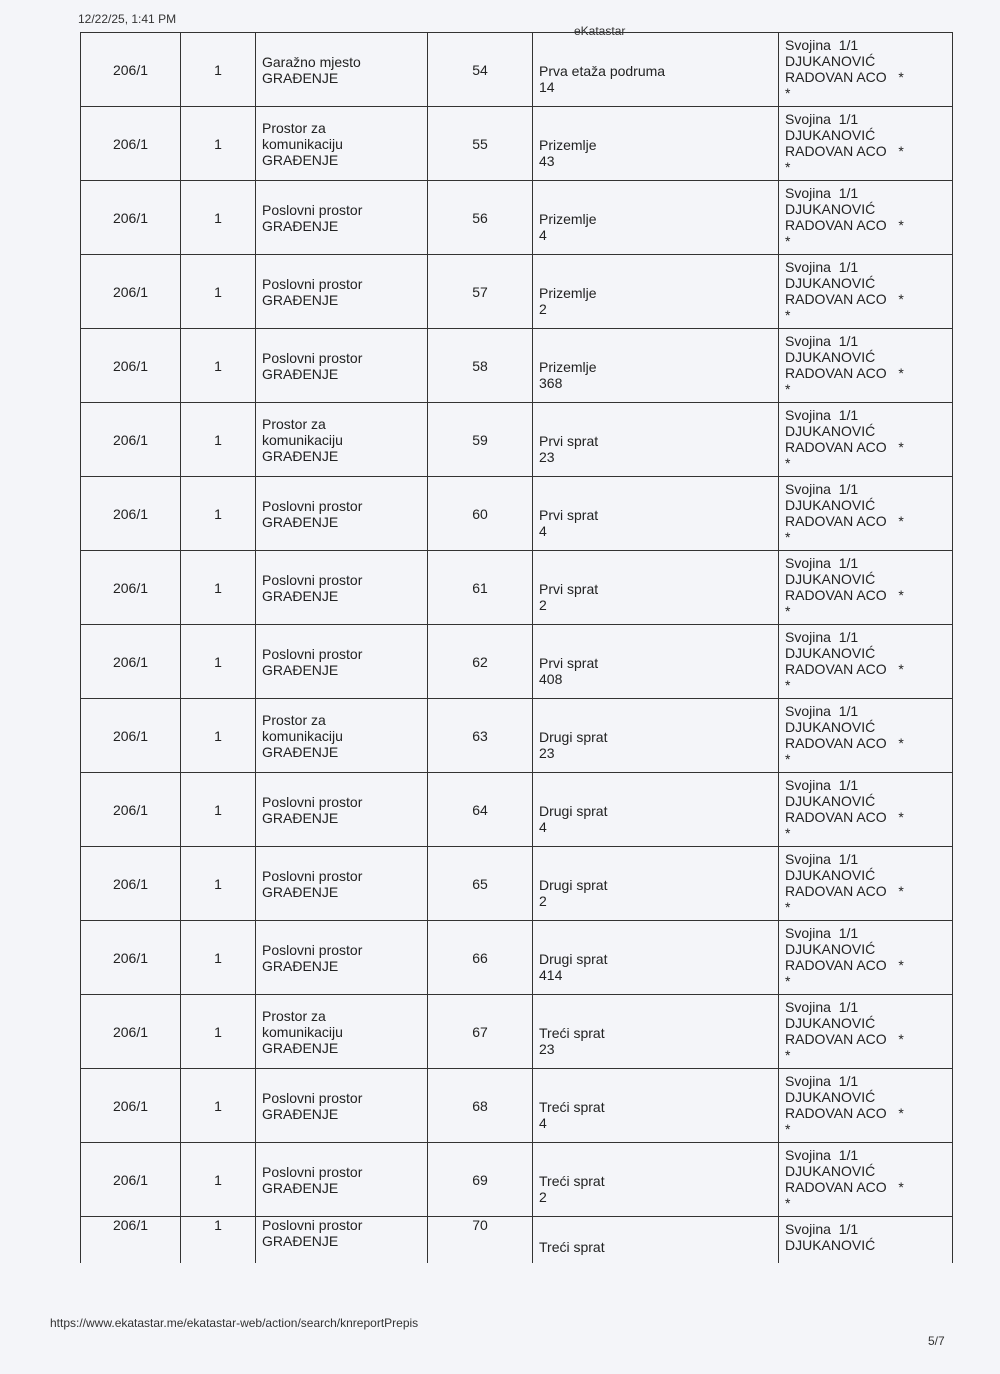  Describe the element at coordinates (655, 365) in the screenshot. I see `floor-area-cell: Prizemlje 368` at that location.